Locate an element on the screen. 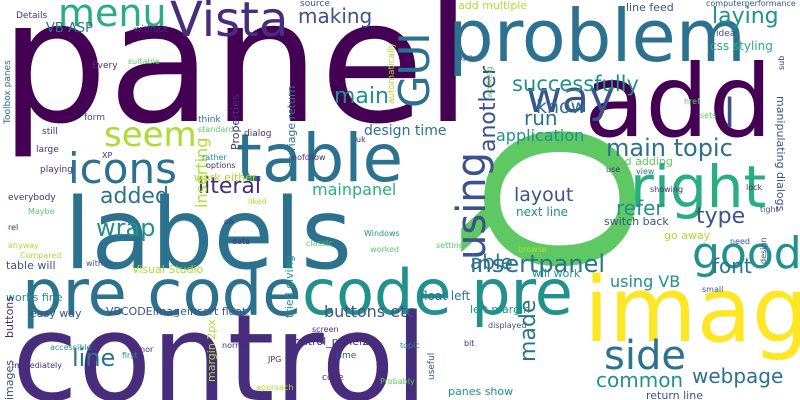  word: panes show is located at coordinates (481, 391).